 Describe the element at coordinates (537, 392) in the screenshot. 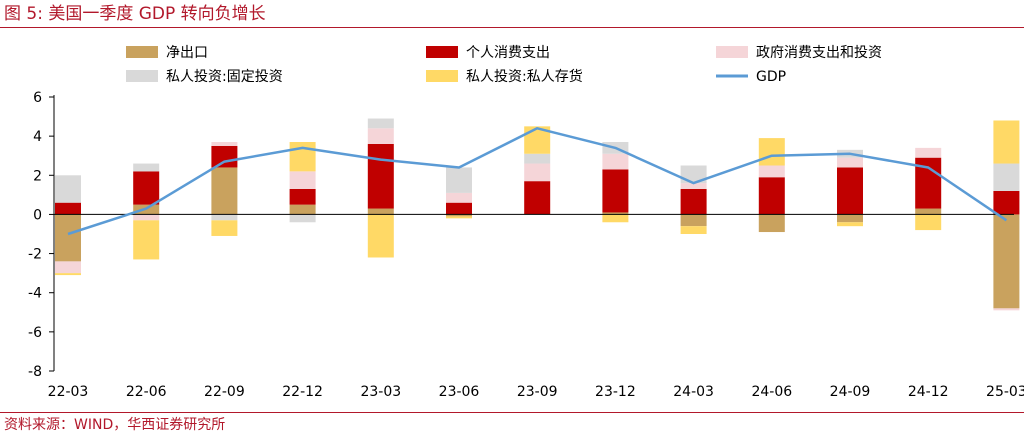

I see `x-tick-label: 23-09` at that location.